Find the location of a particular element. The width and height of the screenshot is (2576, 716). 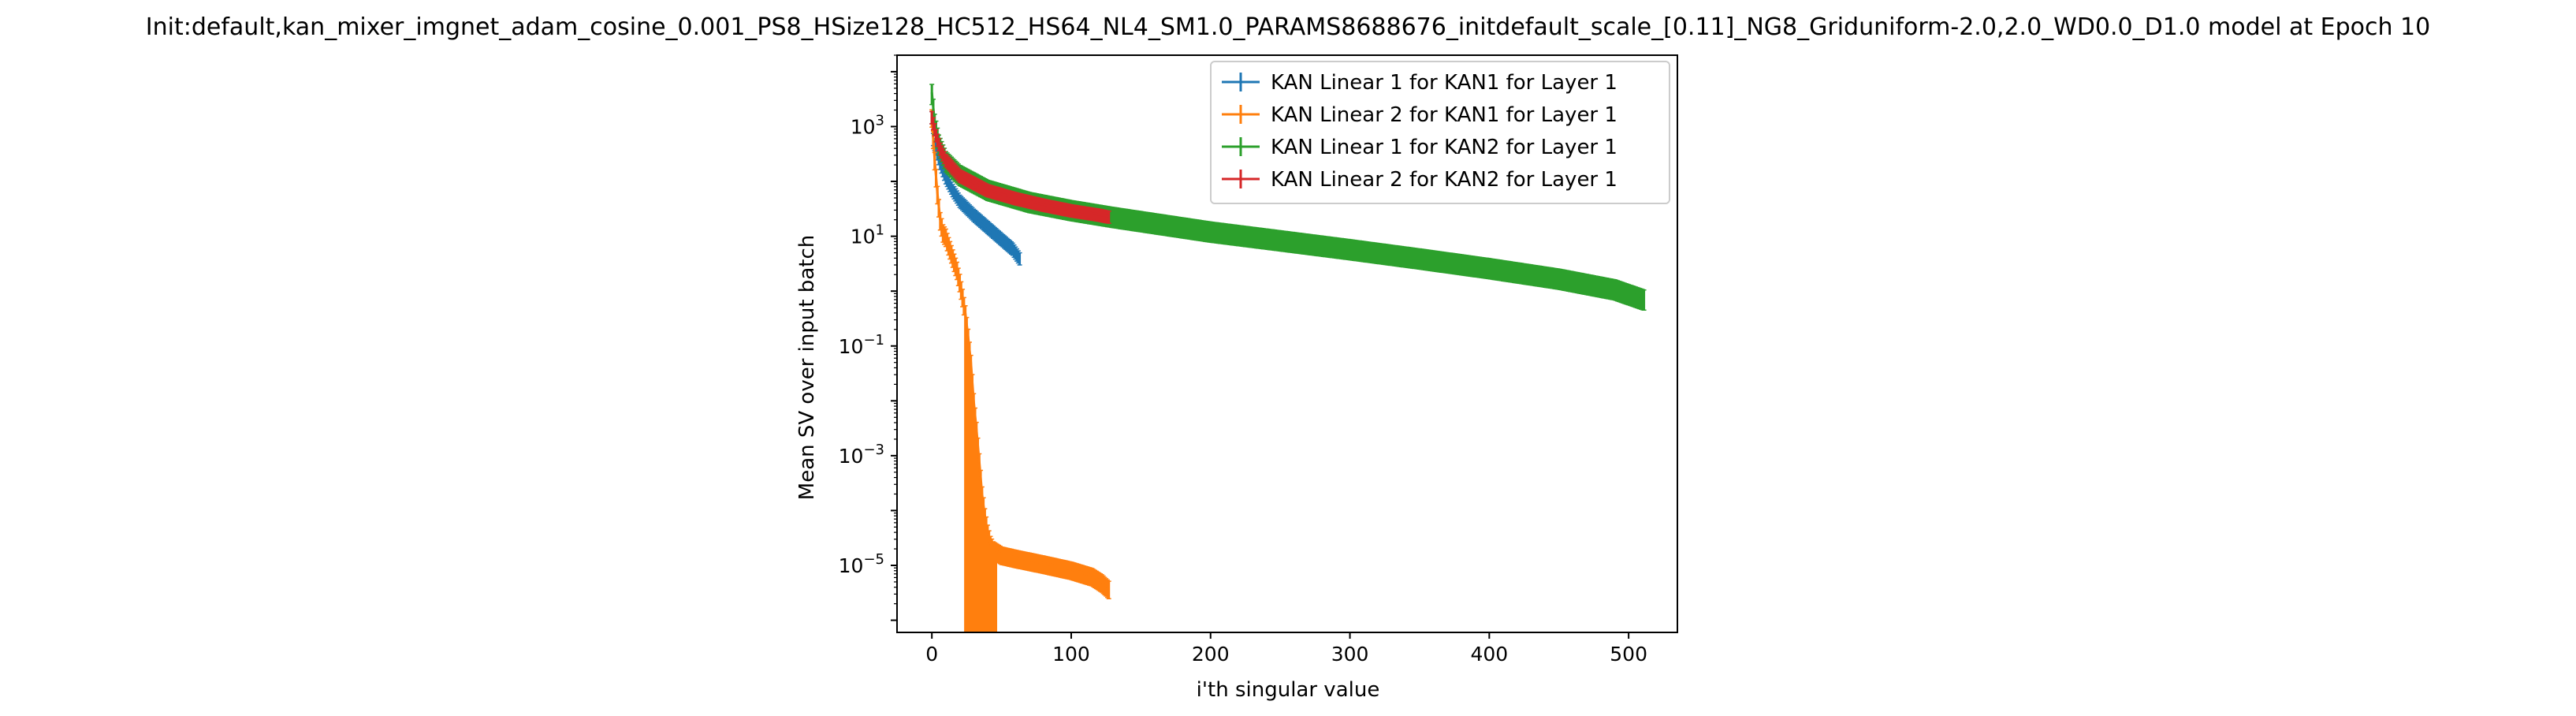

legend-label: KAN Linear 2 for KAN1 for Layer 1 is located at coordinates (1444, 115).